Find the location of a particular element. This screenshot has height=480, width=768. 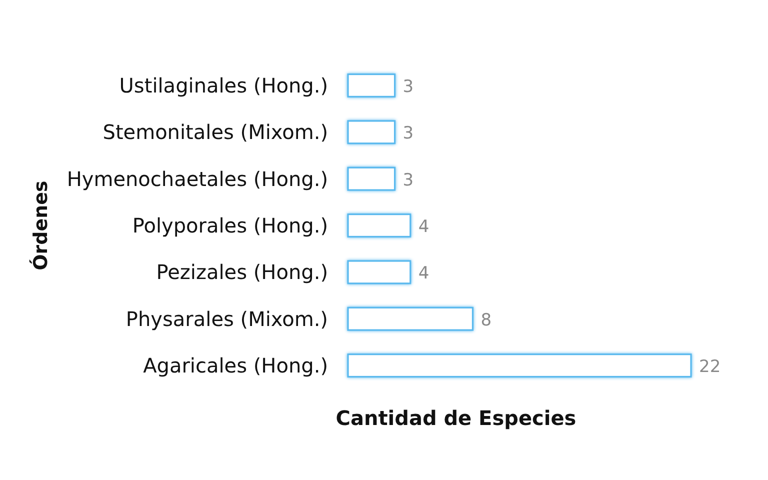

y-tick-label: Pezizales (Hong.) is located at coordinates (242, 272).